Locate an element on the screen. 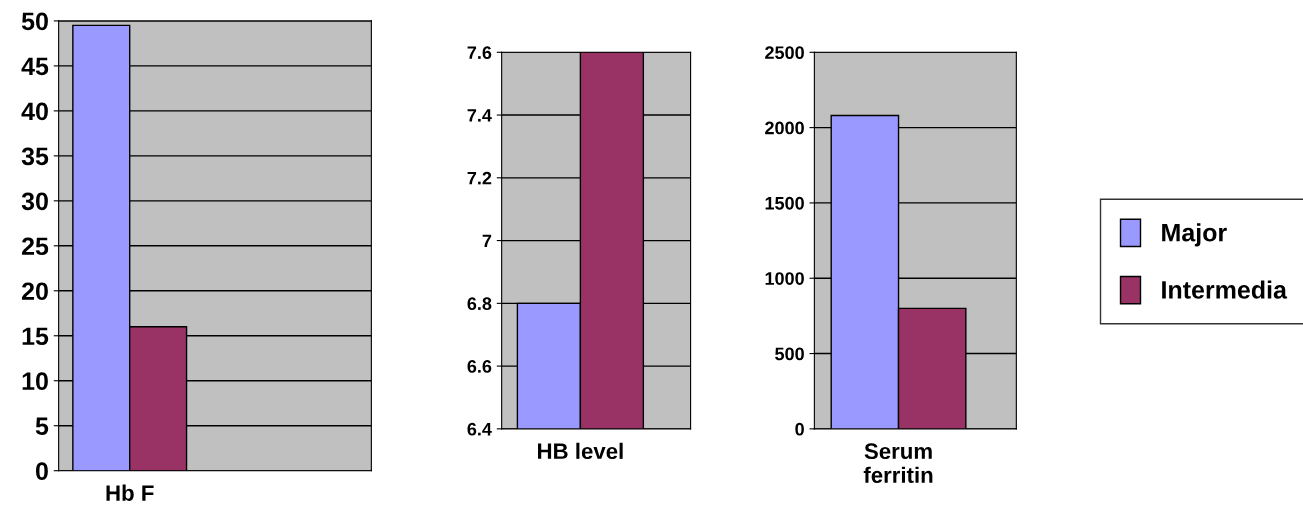 The image size is (1303, 523). y-tick-label: 5 is located at coordinates (42, 426).